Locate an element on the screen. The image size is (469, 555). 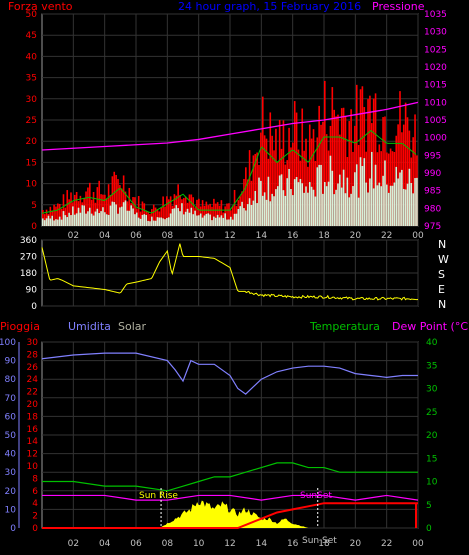
direction-panel-grid is located at coordinates (230, 273).